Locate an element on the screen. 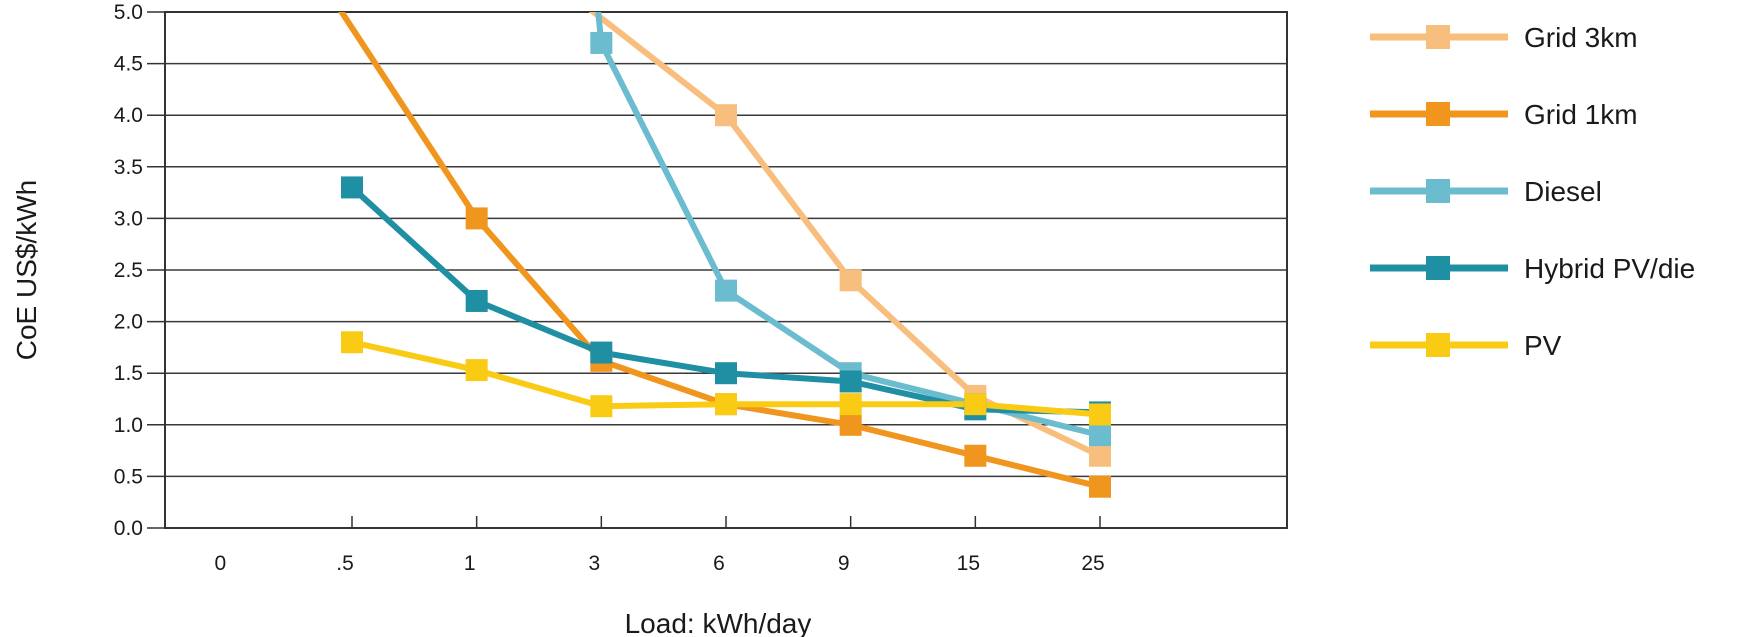  x-tick-label: .5 is located at coordinates (345, 563).